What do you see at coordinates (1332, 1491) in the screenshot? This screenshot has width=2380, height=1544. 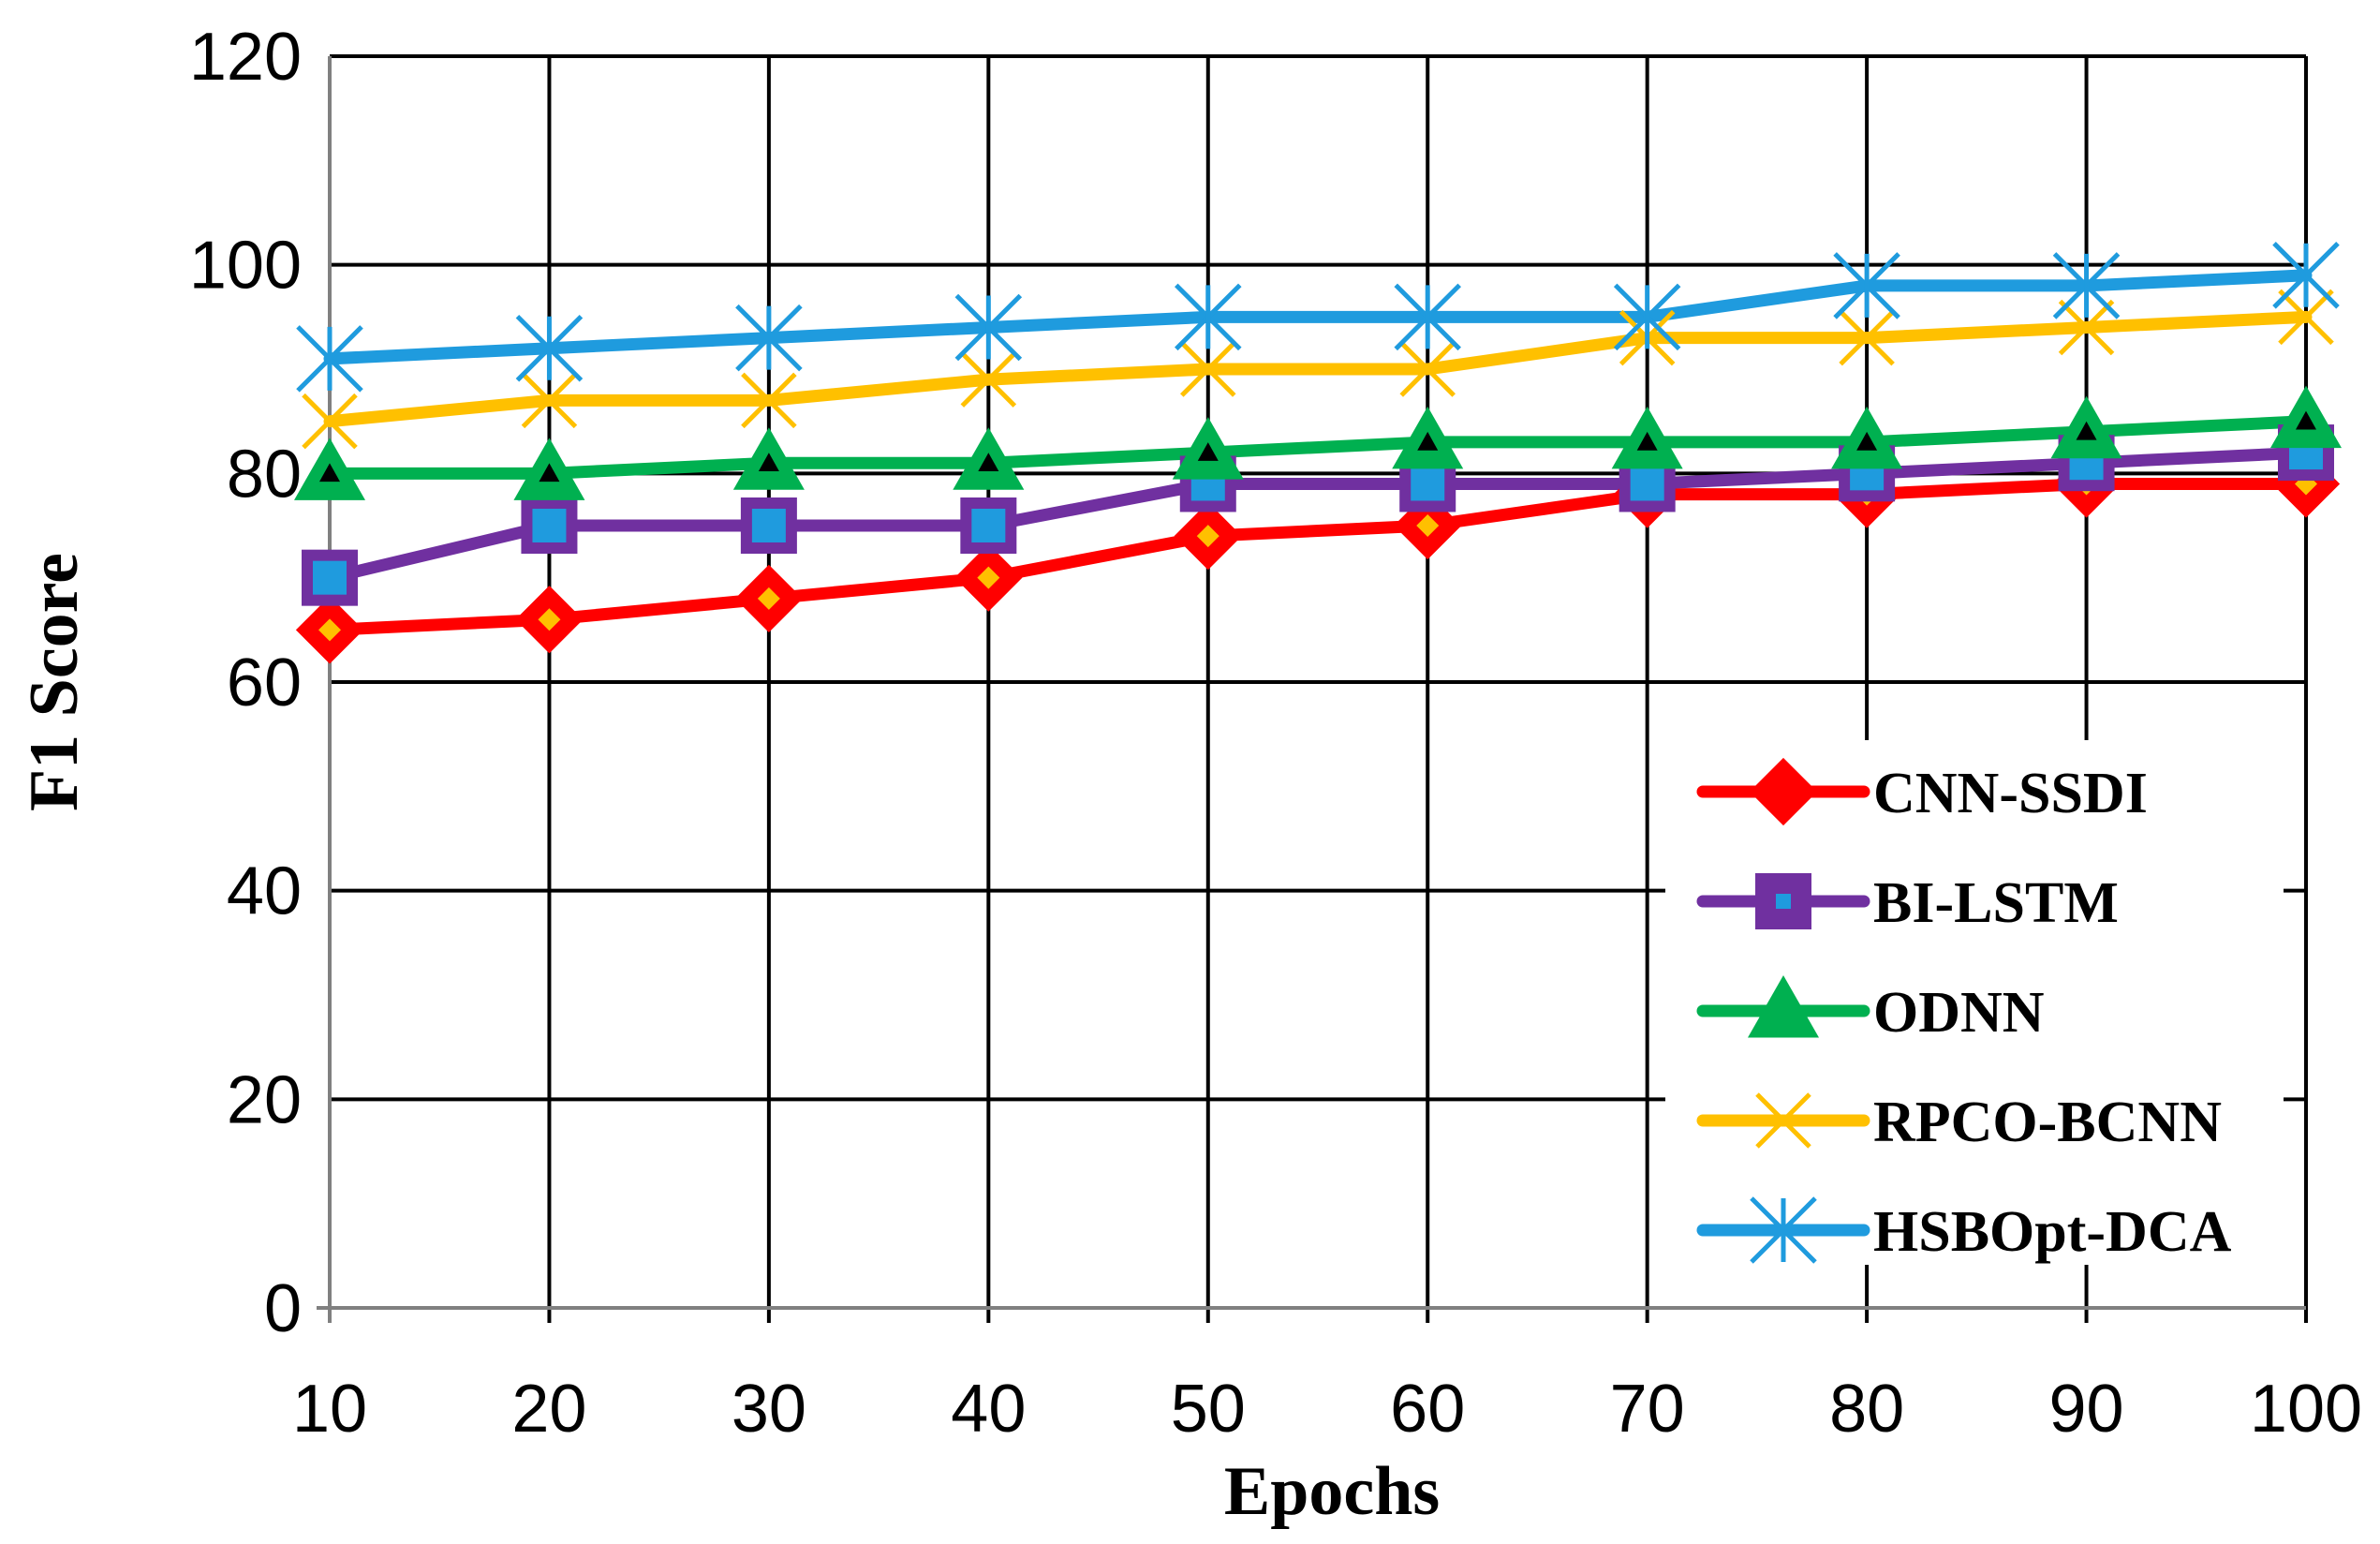 I see `x-axis-title: Epochs` at bounding box center [1332, 1491].